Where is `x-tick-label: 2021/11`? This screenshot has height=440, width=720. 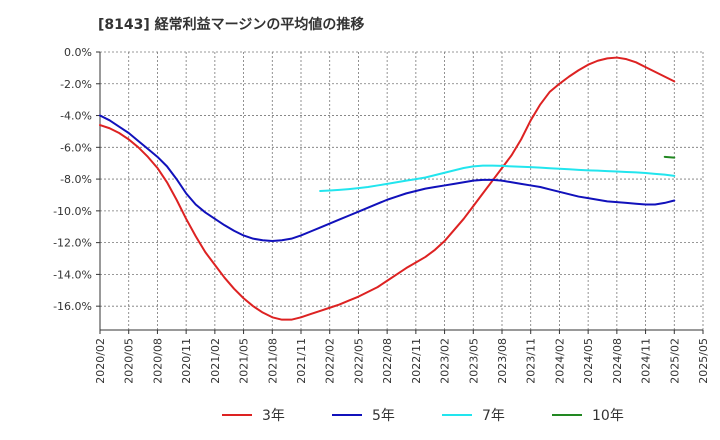 x-tick-label: 2021/11 is located at coordinates (301, 361).